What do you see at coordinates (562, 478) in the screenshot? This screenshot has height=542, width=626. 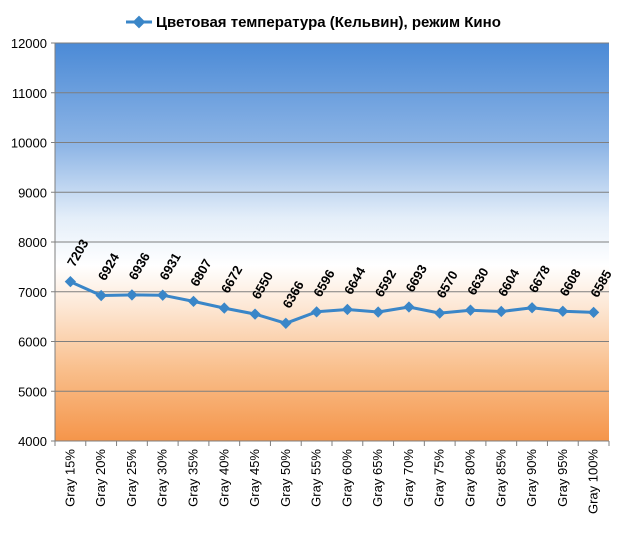 I see `x-tick-label: Gray 95%` at bounding box center [562, 478].